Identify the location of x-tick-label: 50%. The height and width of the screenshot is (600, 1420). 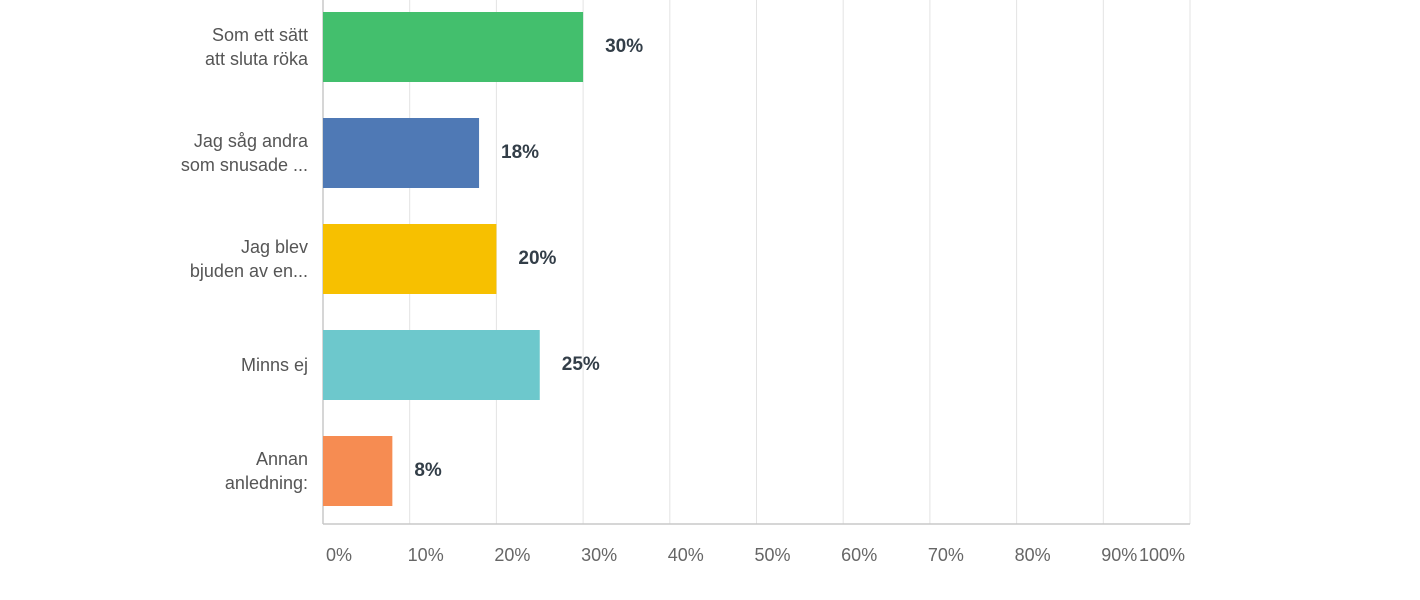
(772, 555).